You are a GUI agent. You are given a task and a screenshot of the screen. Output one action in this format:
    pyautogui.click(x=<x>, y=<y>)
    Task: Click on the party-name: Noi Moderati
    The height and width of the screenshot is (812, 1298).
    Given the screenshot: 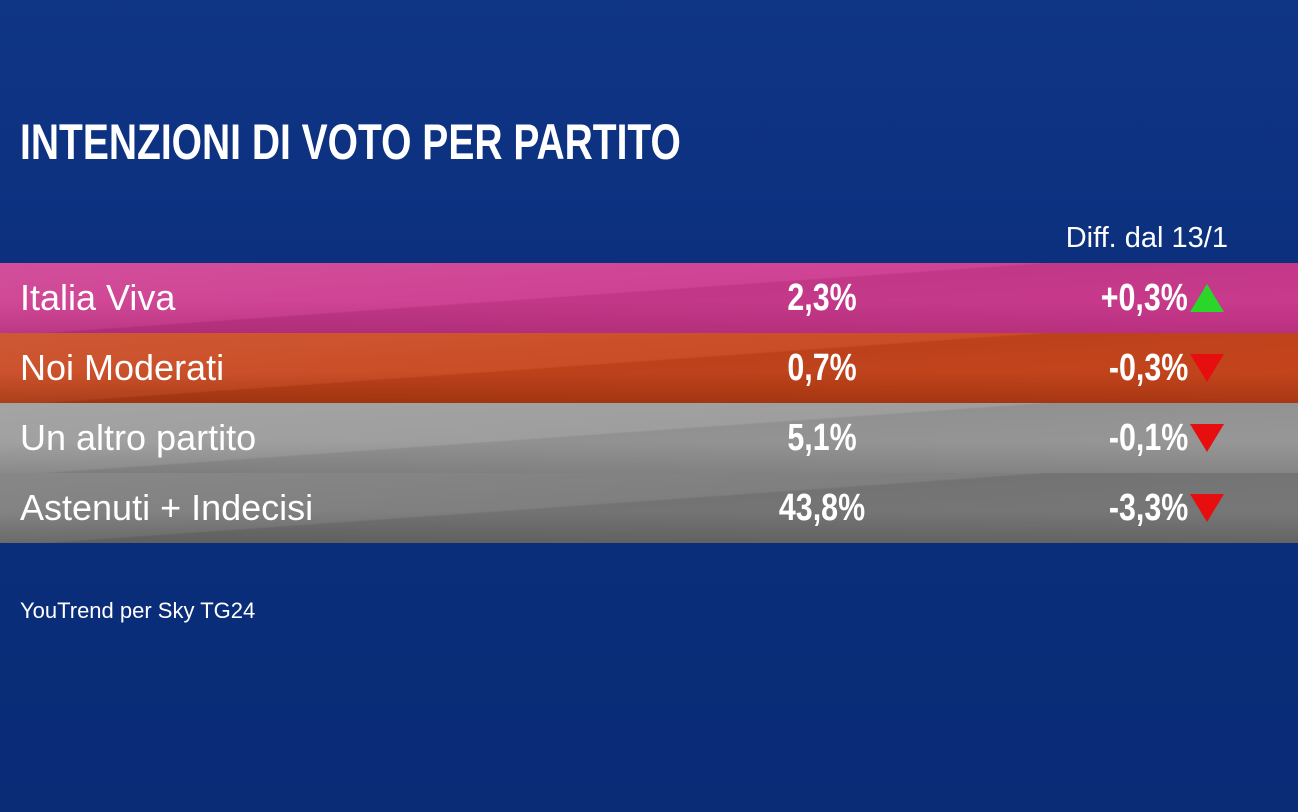 What is the action you would take?
    pyautogui.click(x=122, y=367)
    